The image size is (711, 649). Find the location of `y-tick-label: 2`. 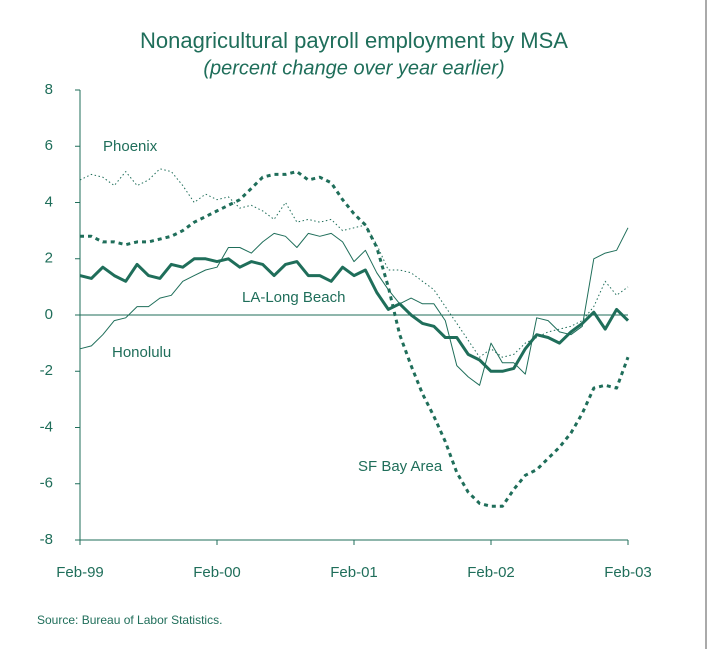

y-tick-label: 2 is located at coordinates (49, 258).